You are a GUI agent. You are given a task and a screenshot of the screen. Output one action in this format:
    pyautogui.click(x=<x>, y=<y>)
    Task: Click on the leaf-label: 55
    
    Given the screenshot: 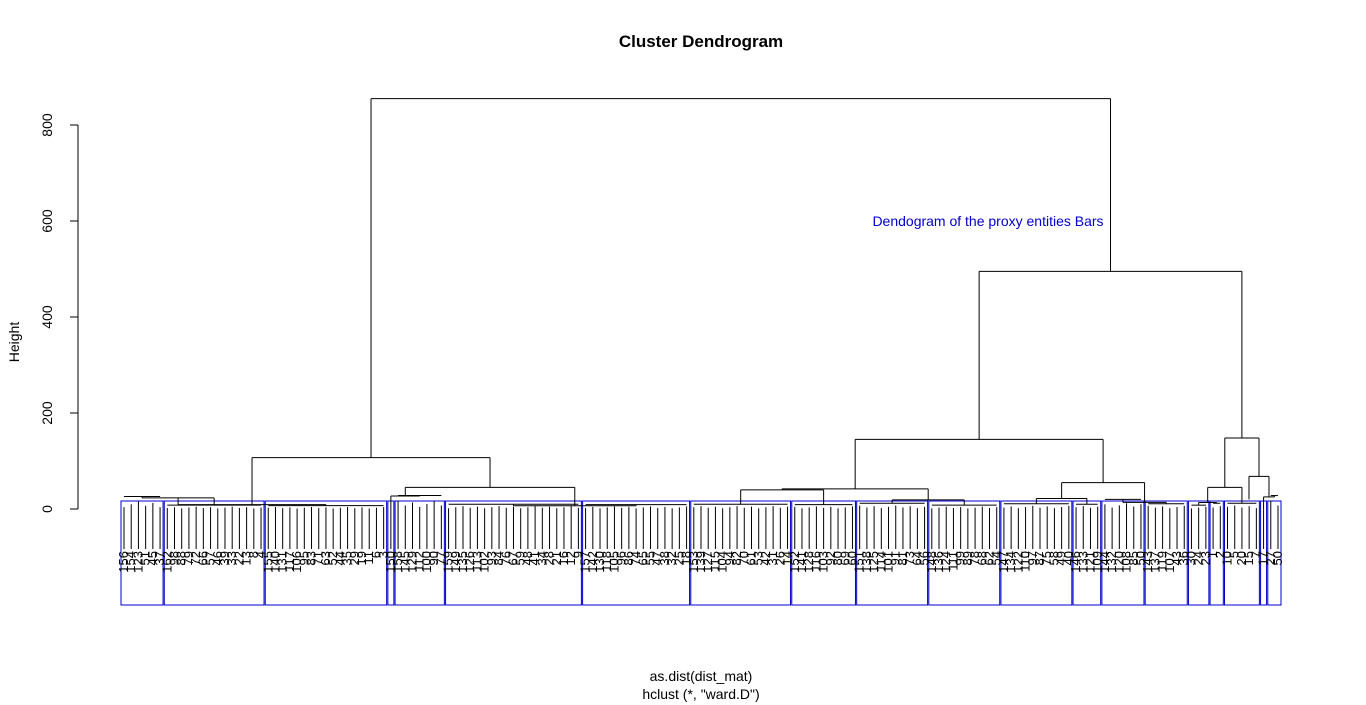 What is the action you would take?
    pyautogui.click(x=650, y=558)
    